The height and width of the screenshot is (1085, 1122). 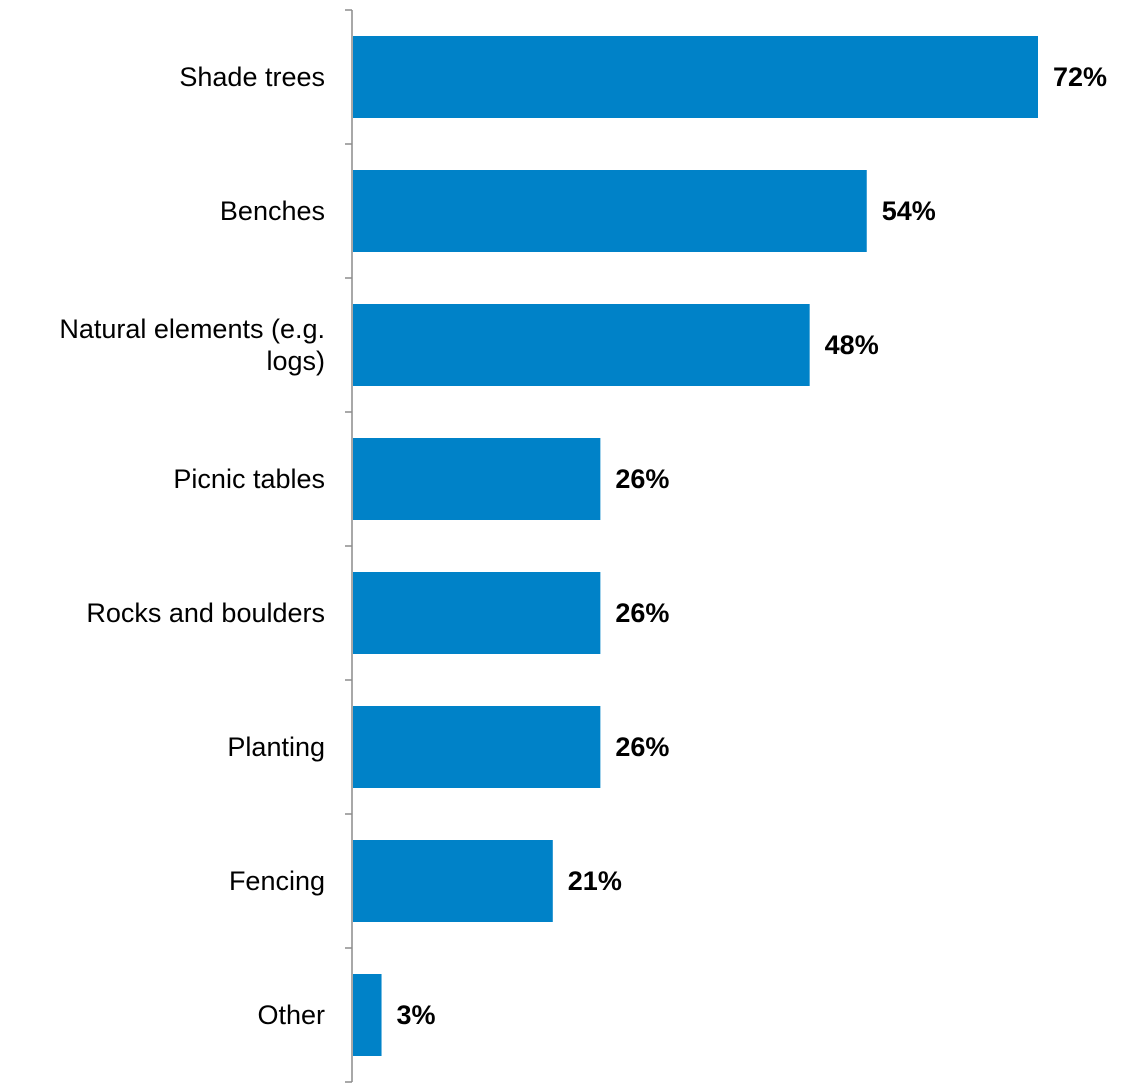 What do you see at coordinates (252, 77) in the screenshot?
I see `category-label: Shade trees` at bounding box center [252, 77].